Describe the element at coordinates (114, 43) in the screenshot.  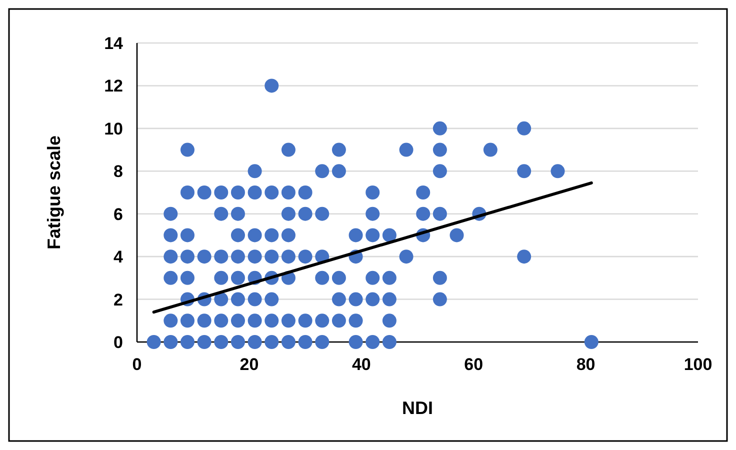
I see `y-tick-label: 14` at that location.